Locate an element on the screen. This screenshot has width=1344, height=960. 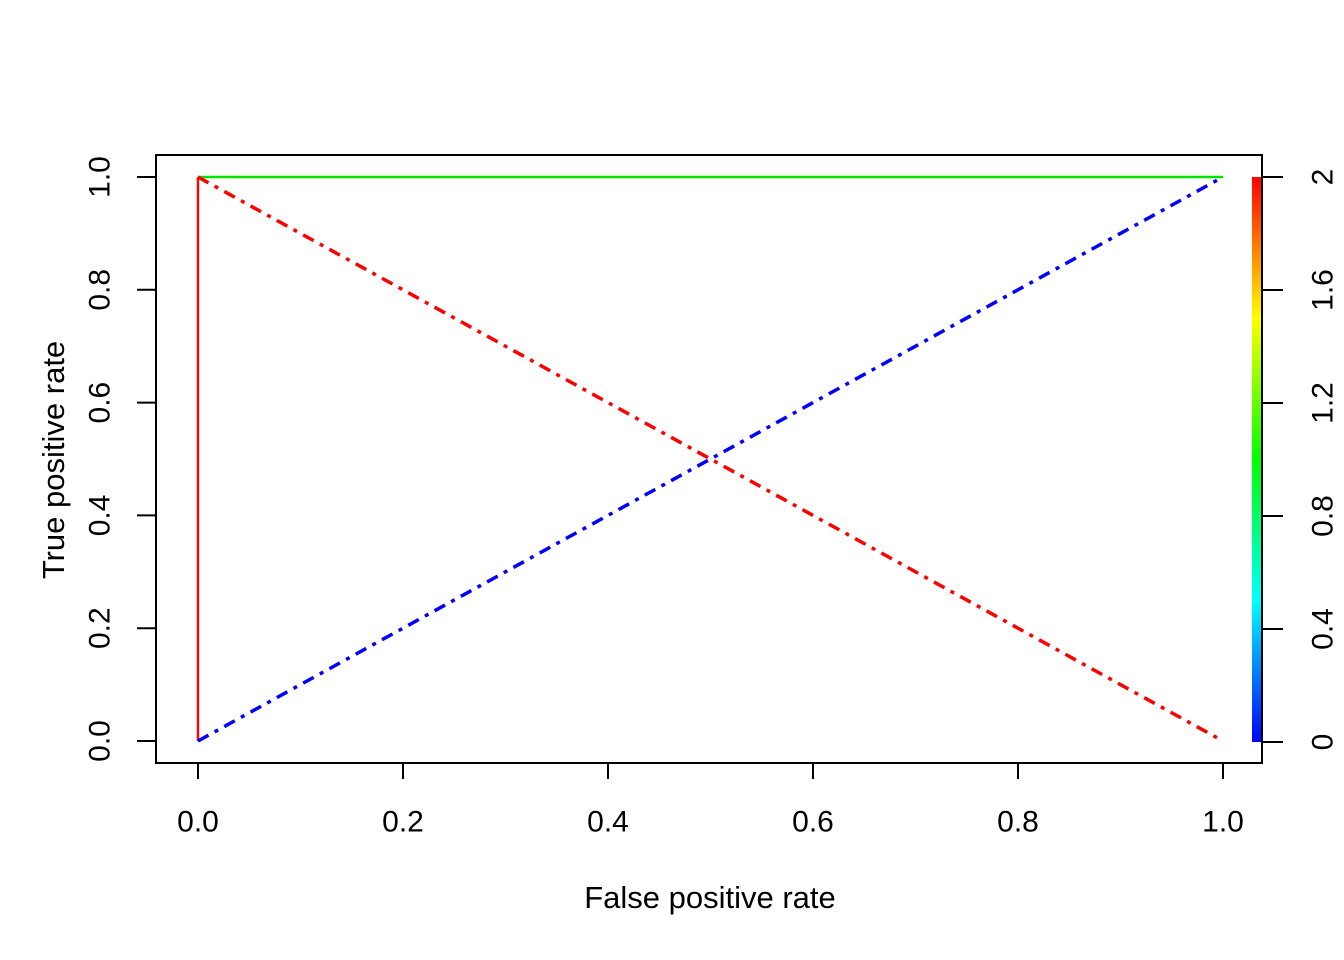
y-axis: 0.0 0.2 0.4 0.6 0.8 1.0 is located at coordinates (120, 459).